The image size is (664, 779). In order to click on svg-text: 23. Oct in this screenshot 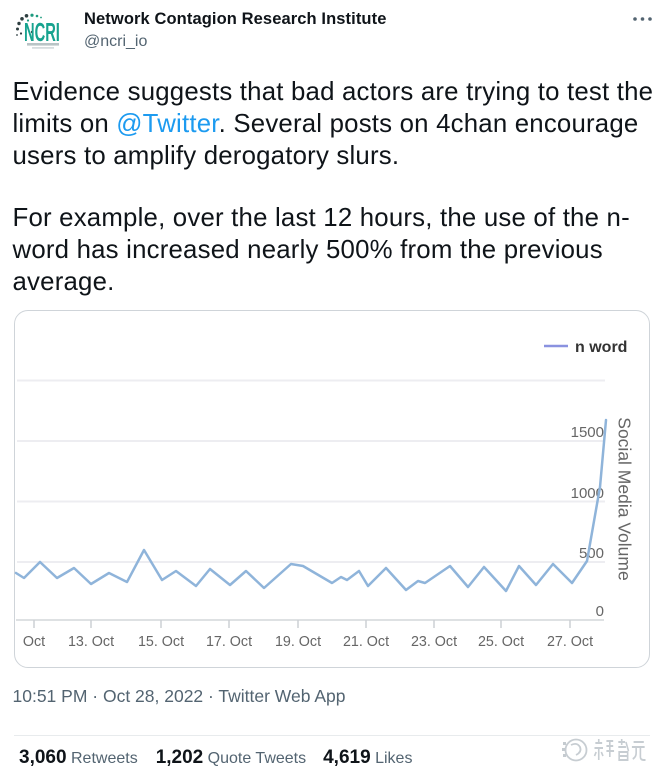, I will do `click(434, 642)`.